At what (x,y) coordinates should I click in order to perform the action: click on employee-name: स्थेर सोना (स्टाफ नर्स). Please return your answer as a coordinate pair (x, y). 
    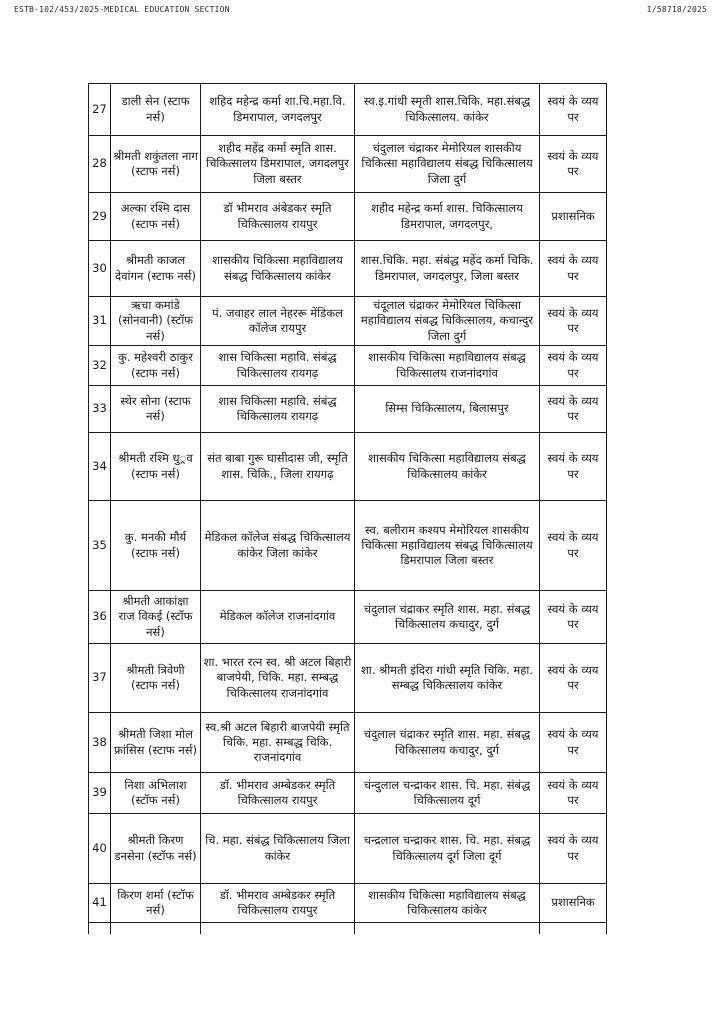
    Looking at the image, I should click on (155, 409).